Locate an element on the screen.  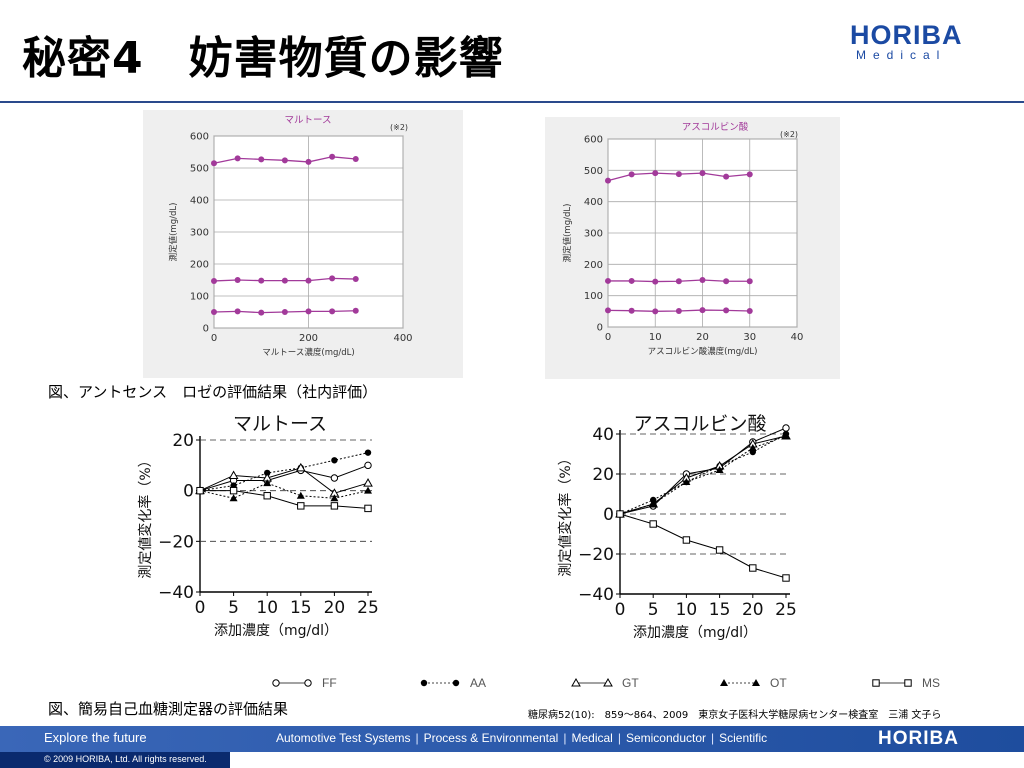
figure1-caption: 図、アントセンス ロゼの評価結果（社内評価） is located at coordinates (213, 392).